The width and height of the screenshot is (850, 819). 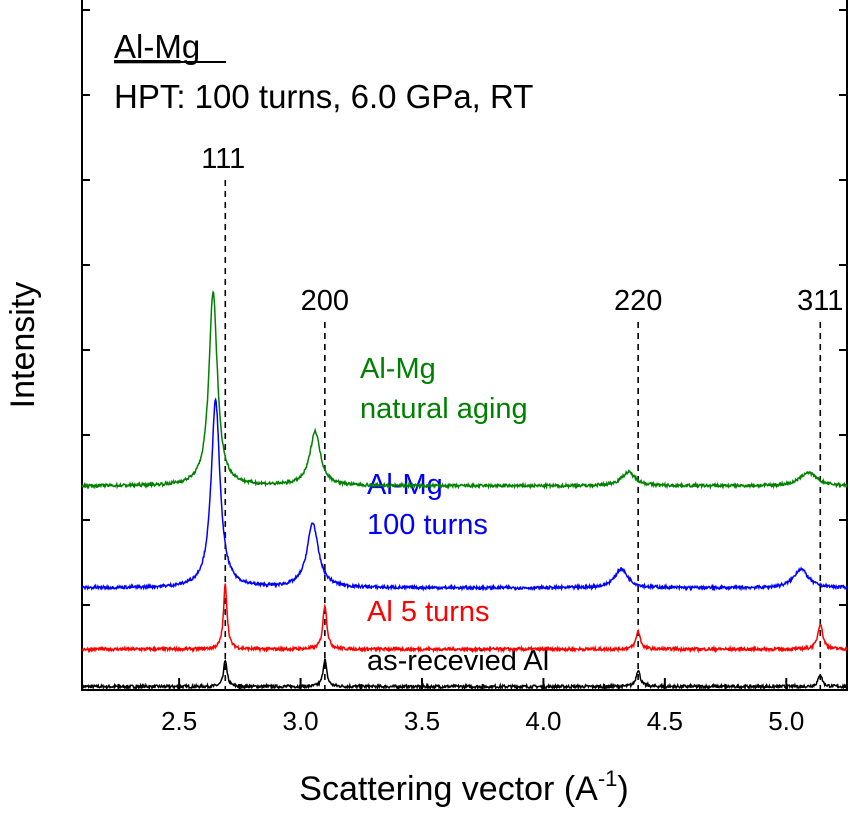 What do you see at coordinates (223, 159) in the screenshot?
I see `reflection-label: 111` at bounding box center [223, 159].